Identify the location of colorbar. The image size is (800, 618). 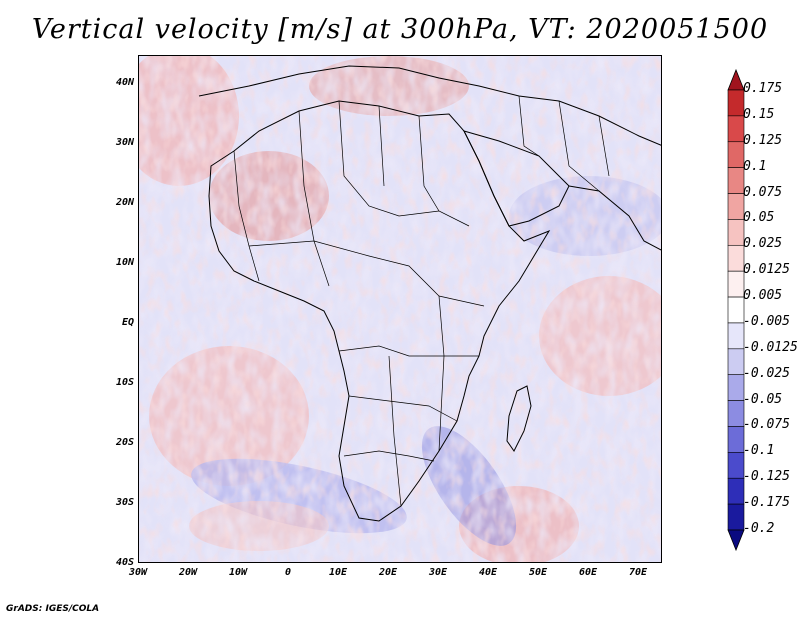
(736, 310).